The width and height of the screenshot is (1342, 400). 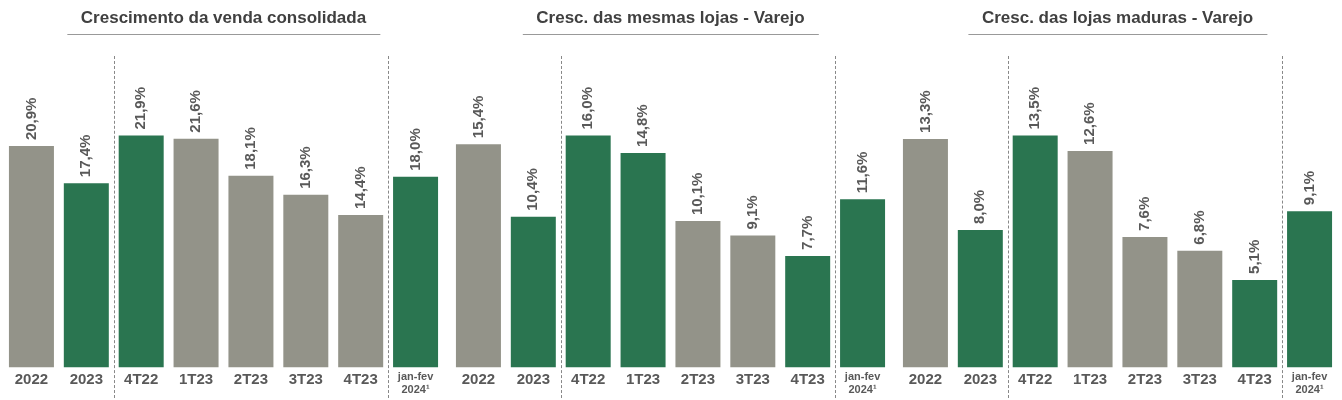 What do you see at coordinates (477, 117) in the screenshot?
I see `data-label: 15,4%` at bounding box center [477, 117].